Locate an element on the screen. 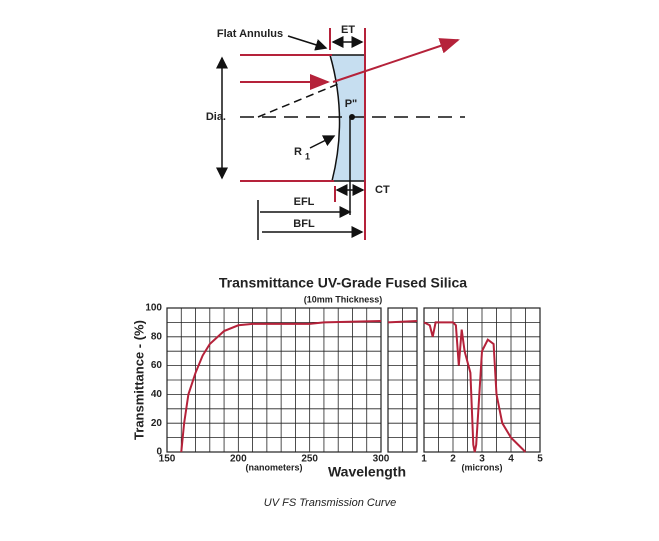  unit-label: (microns) is located at coordinates (481, 467).